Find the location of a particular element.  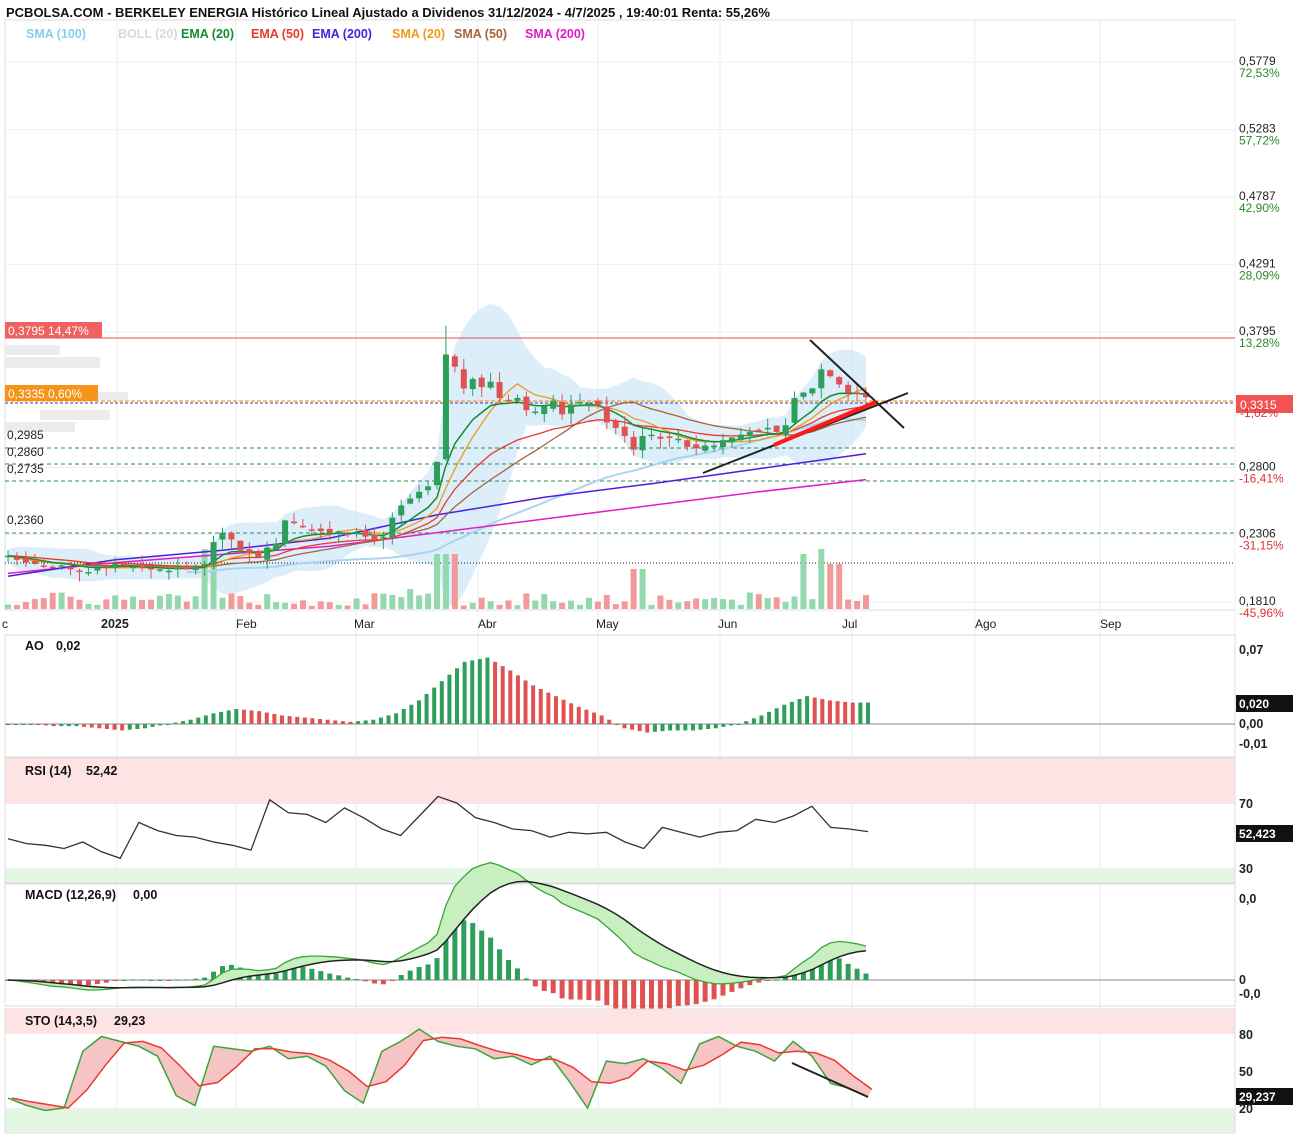

month-label: 2025 is located at coordinates (115, 624).